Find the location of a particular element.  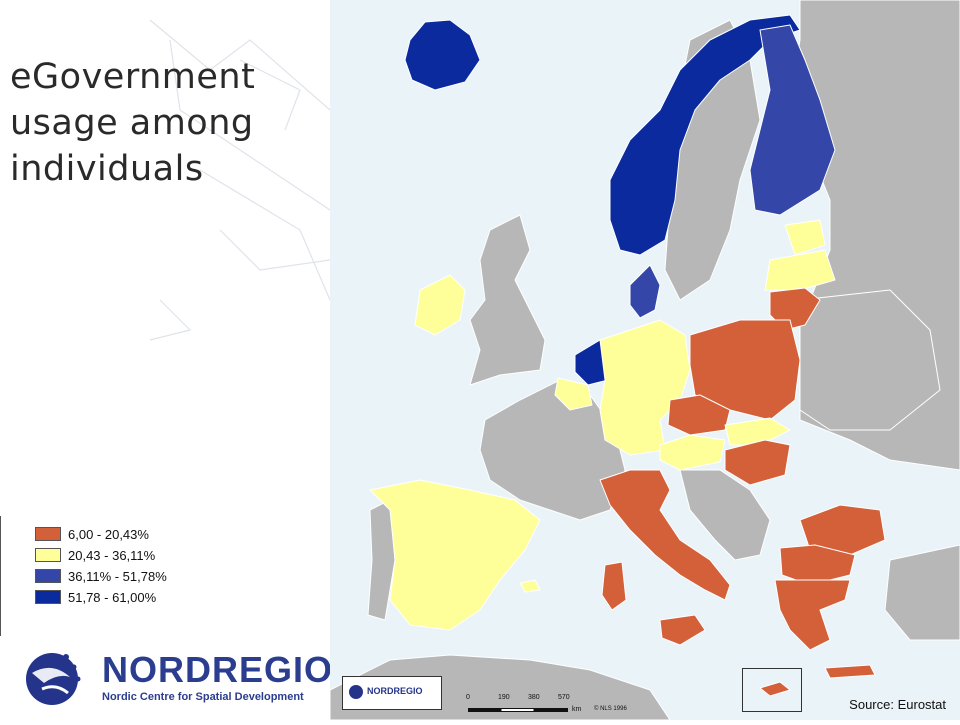

map-inset-logo-icon is located at coordinates (356, 692).